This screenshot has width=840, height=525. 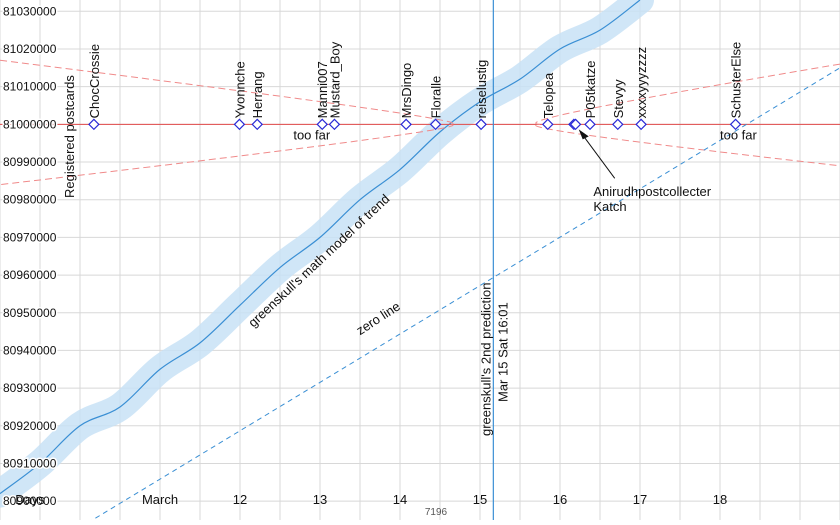 What do you see at coordinates (30, 200) in the screenshot?
I see `y-tick-label: 80980000` at bounding box center [30, 200].